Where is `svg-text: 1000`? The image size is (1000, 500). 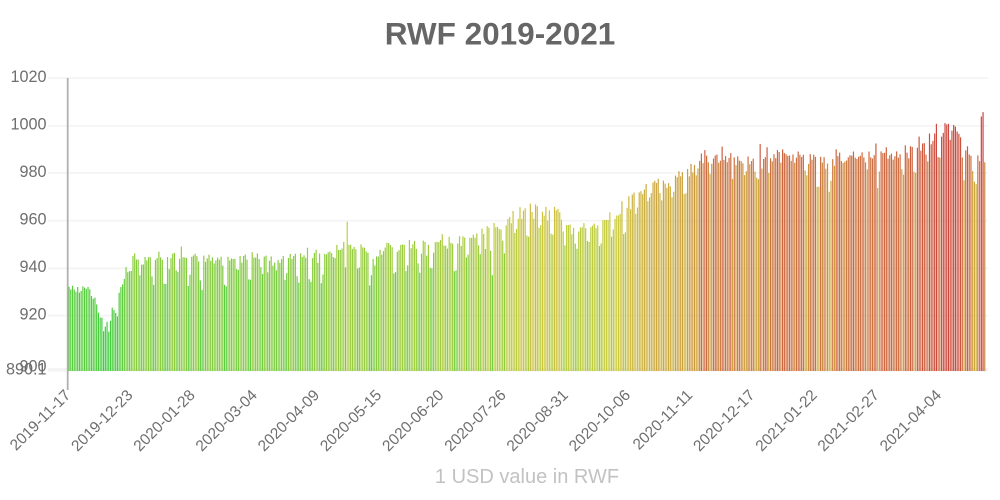
svg-text: 1000 is located at coordinates (28, 125).